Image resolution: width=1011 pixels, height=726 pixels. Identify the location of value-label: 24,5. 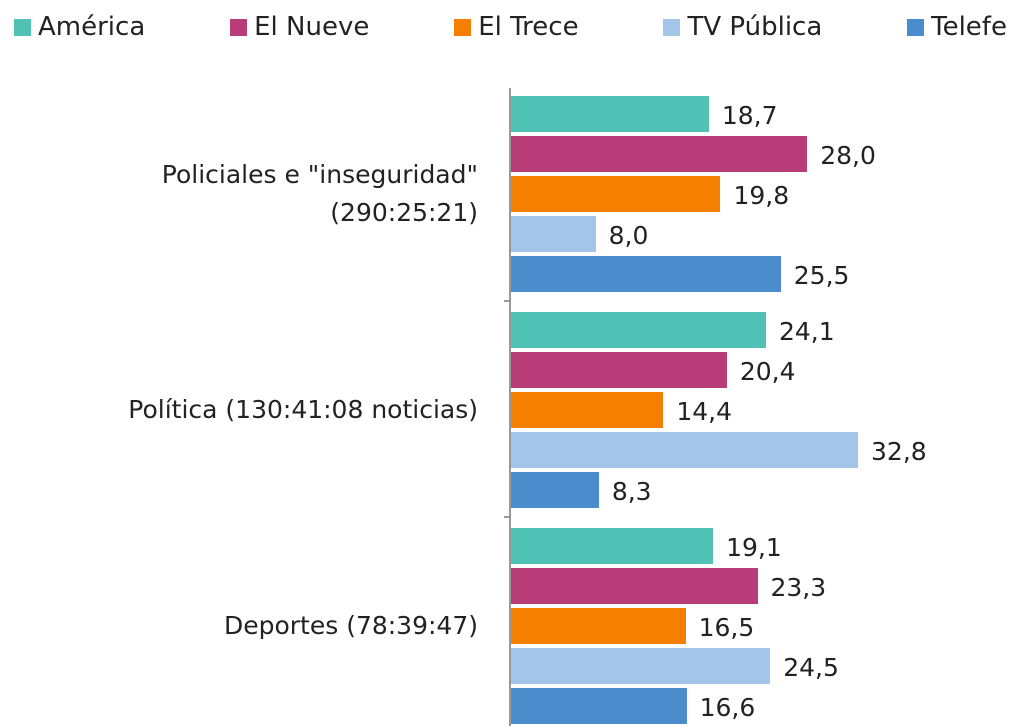
(811, 667).